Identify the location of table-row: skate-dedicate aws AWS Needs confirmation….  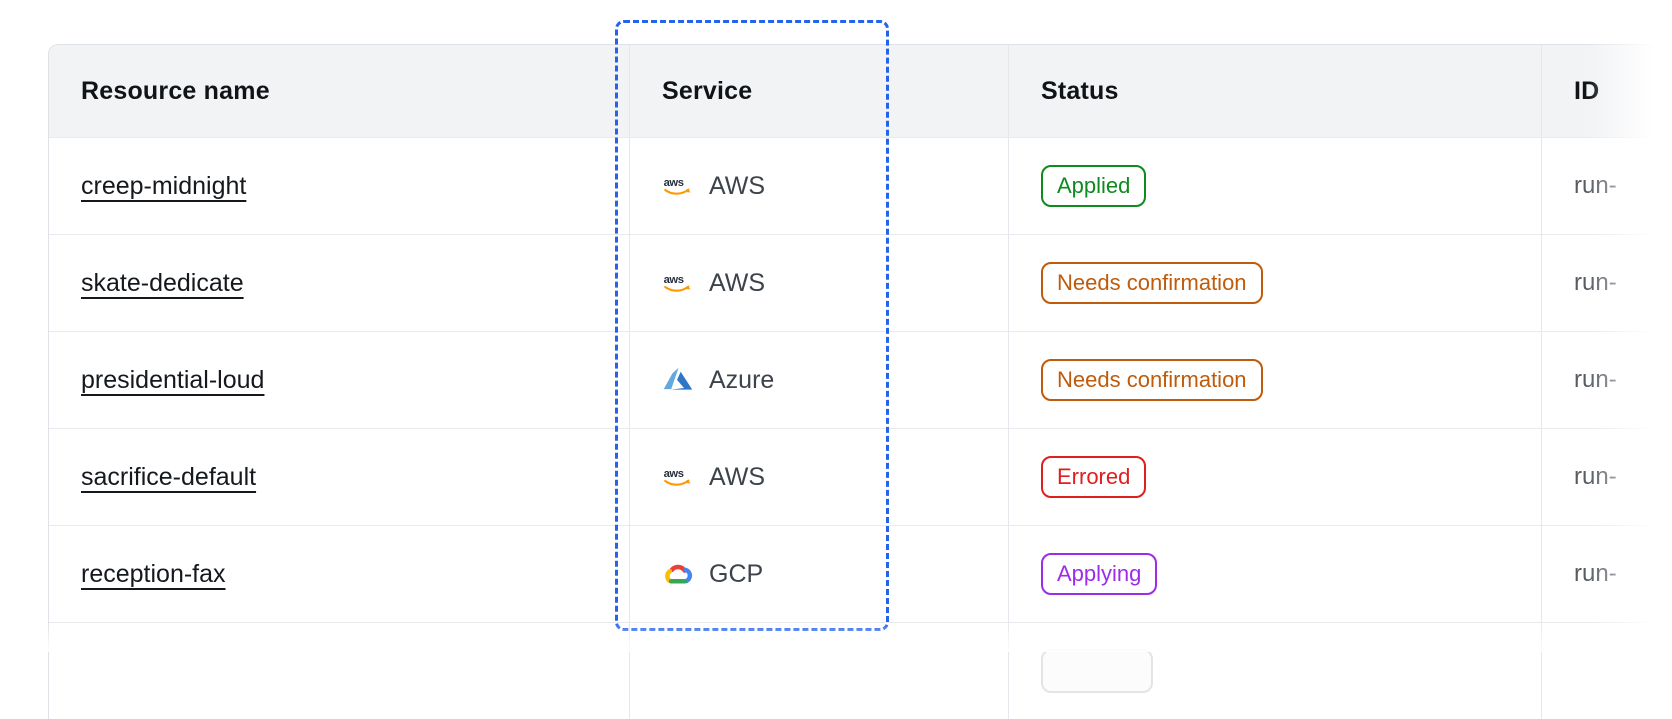
(860, 282).